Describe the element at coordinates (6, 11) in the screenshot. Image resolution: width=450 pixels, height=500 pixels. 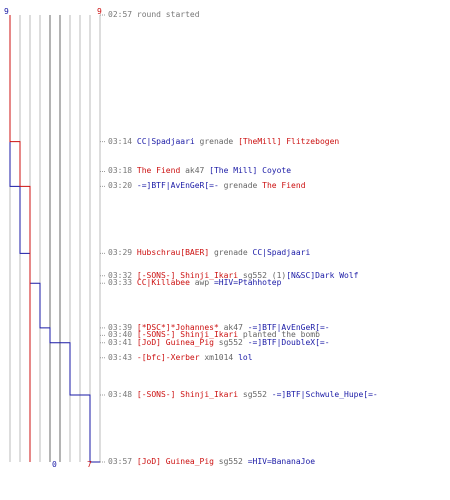
I see `blue-start-count: 9` at that location.